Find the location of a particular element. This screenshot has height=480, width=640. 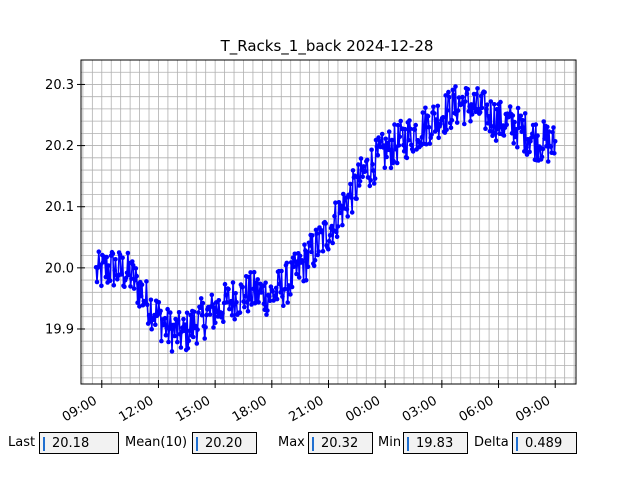

mean-label: Mean(10) is located at coordinates (156, 442).